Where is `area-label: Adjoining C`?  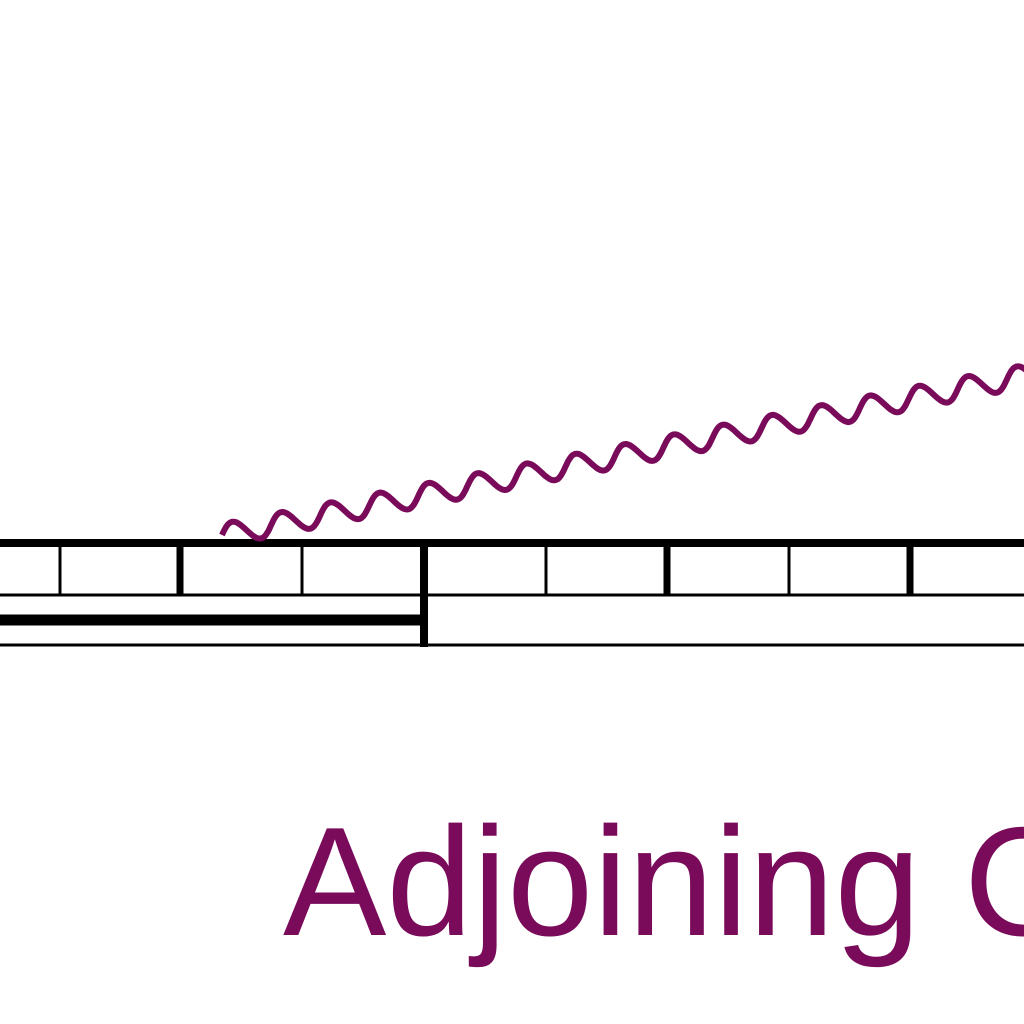
area-label: Adjoining C is located at coordinates (653, 881).